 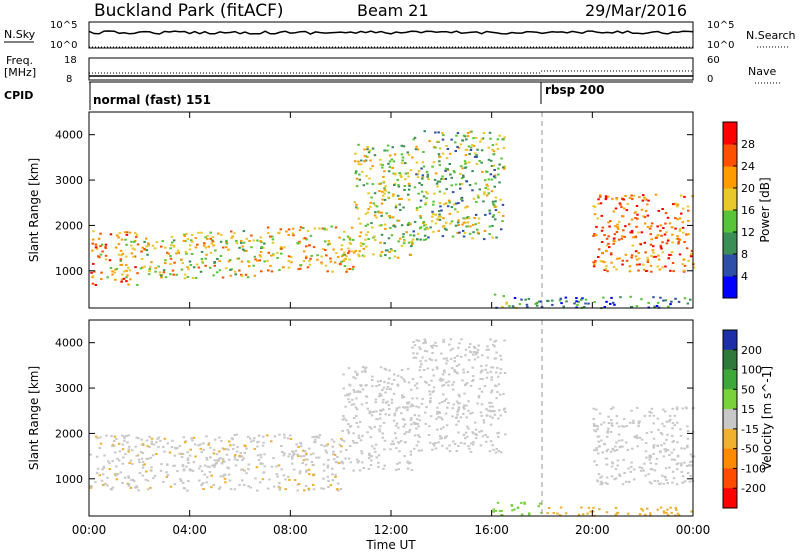 I want to click on beam-label: Beam 21, so click(x=393, y=10).